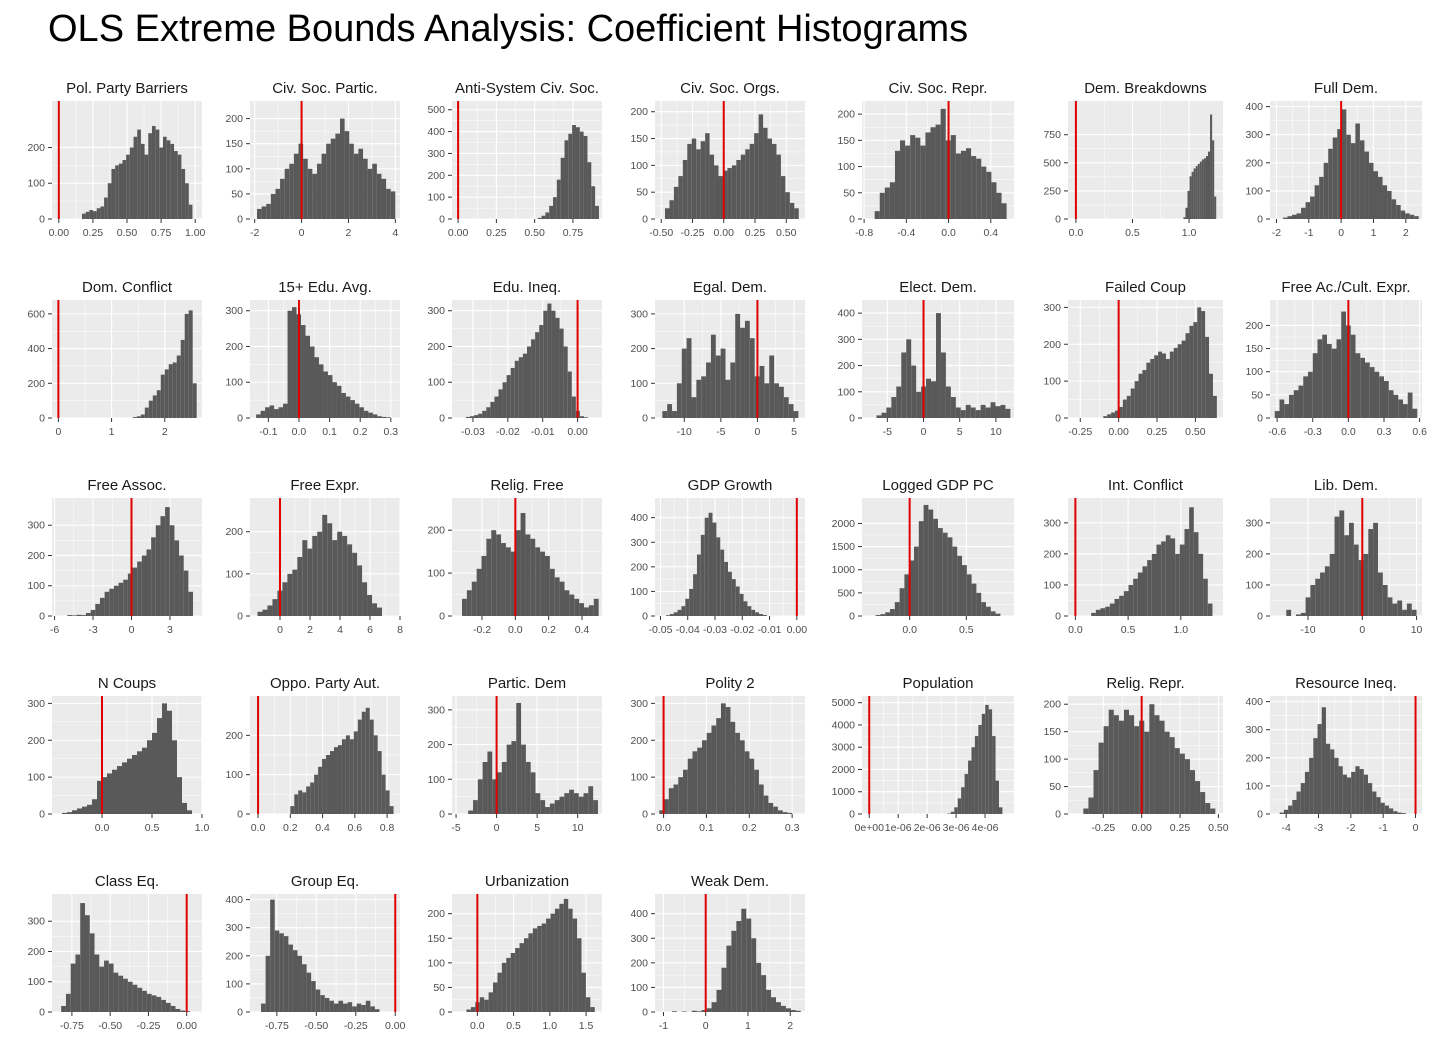 This screenshot has height=1056, width=1440. I want to click on x-tick-label: 5, so click(794, 432).